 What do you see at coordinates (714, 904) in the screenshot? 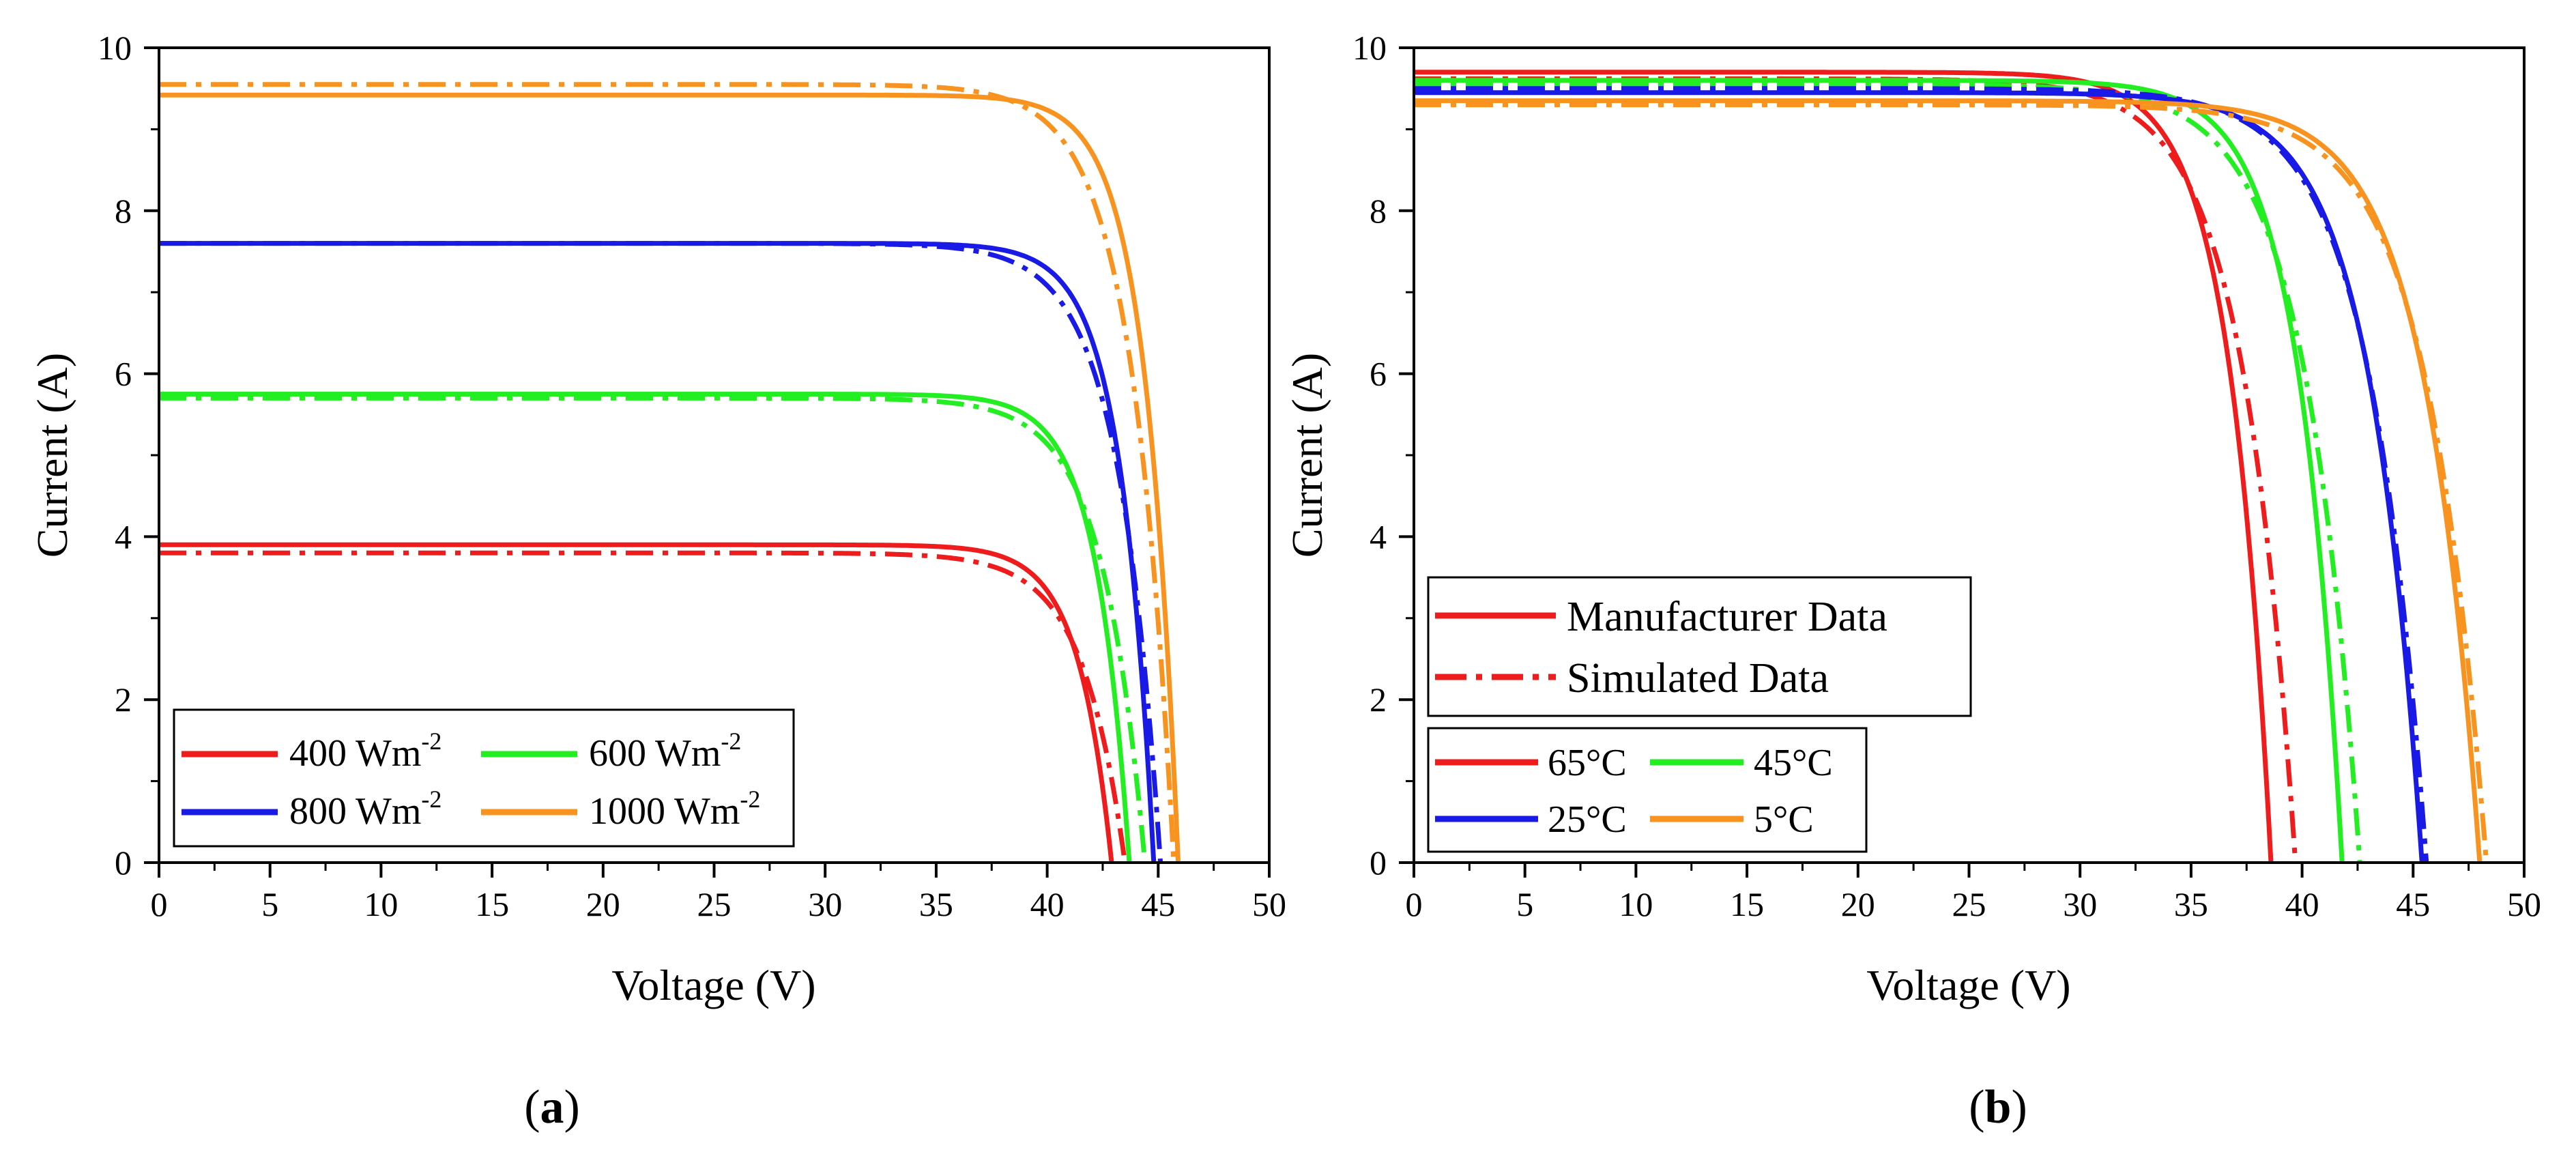
I see `x-tick-label-a-5: 25` at bounding box center [714, 904].